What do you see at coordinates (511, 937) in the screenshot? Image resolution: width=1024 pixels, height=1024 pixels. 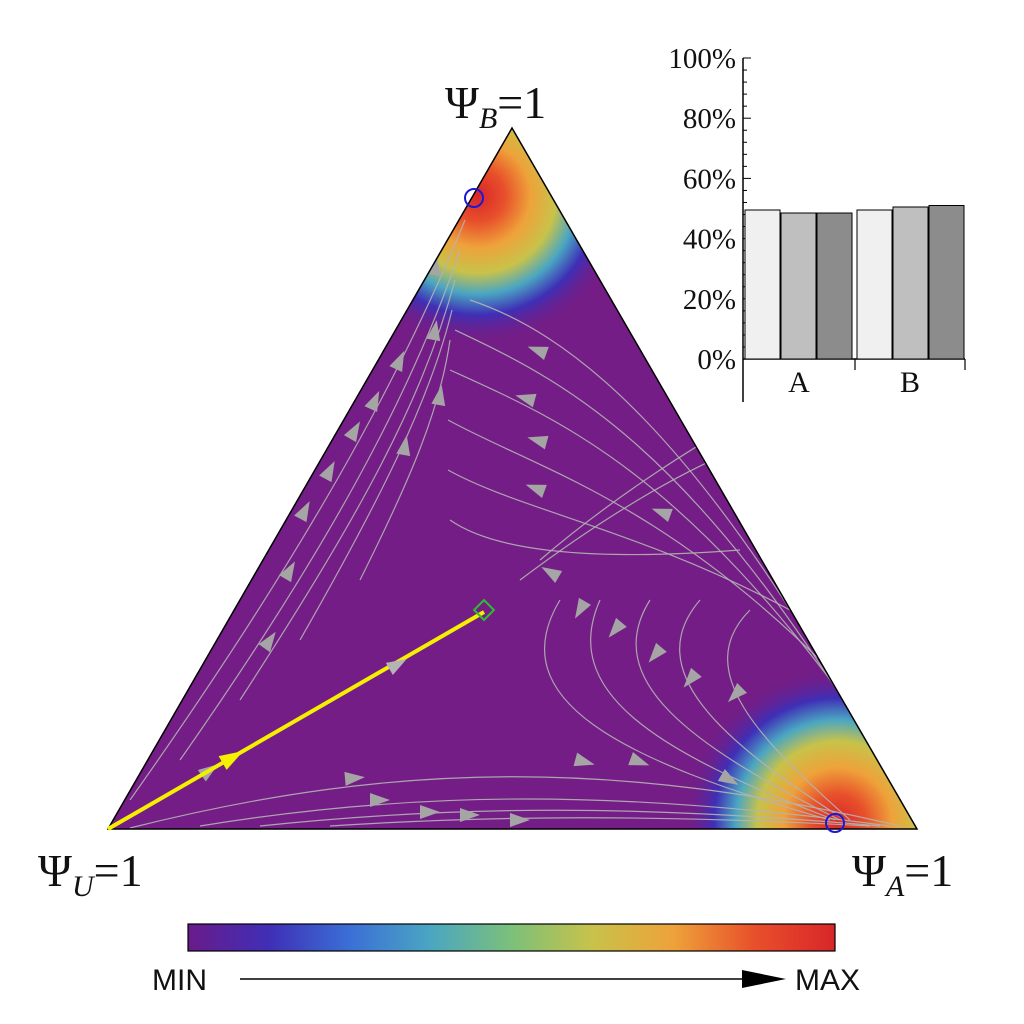 I see `colorbar-gradient` at bounding box center [511, 937].